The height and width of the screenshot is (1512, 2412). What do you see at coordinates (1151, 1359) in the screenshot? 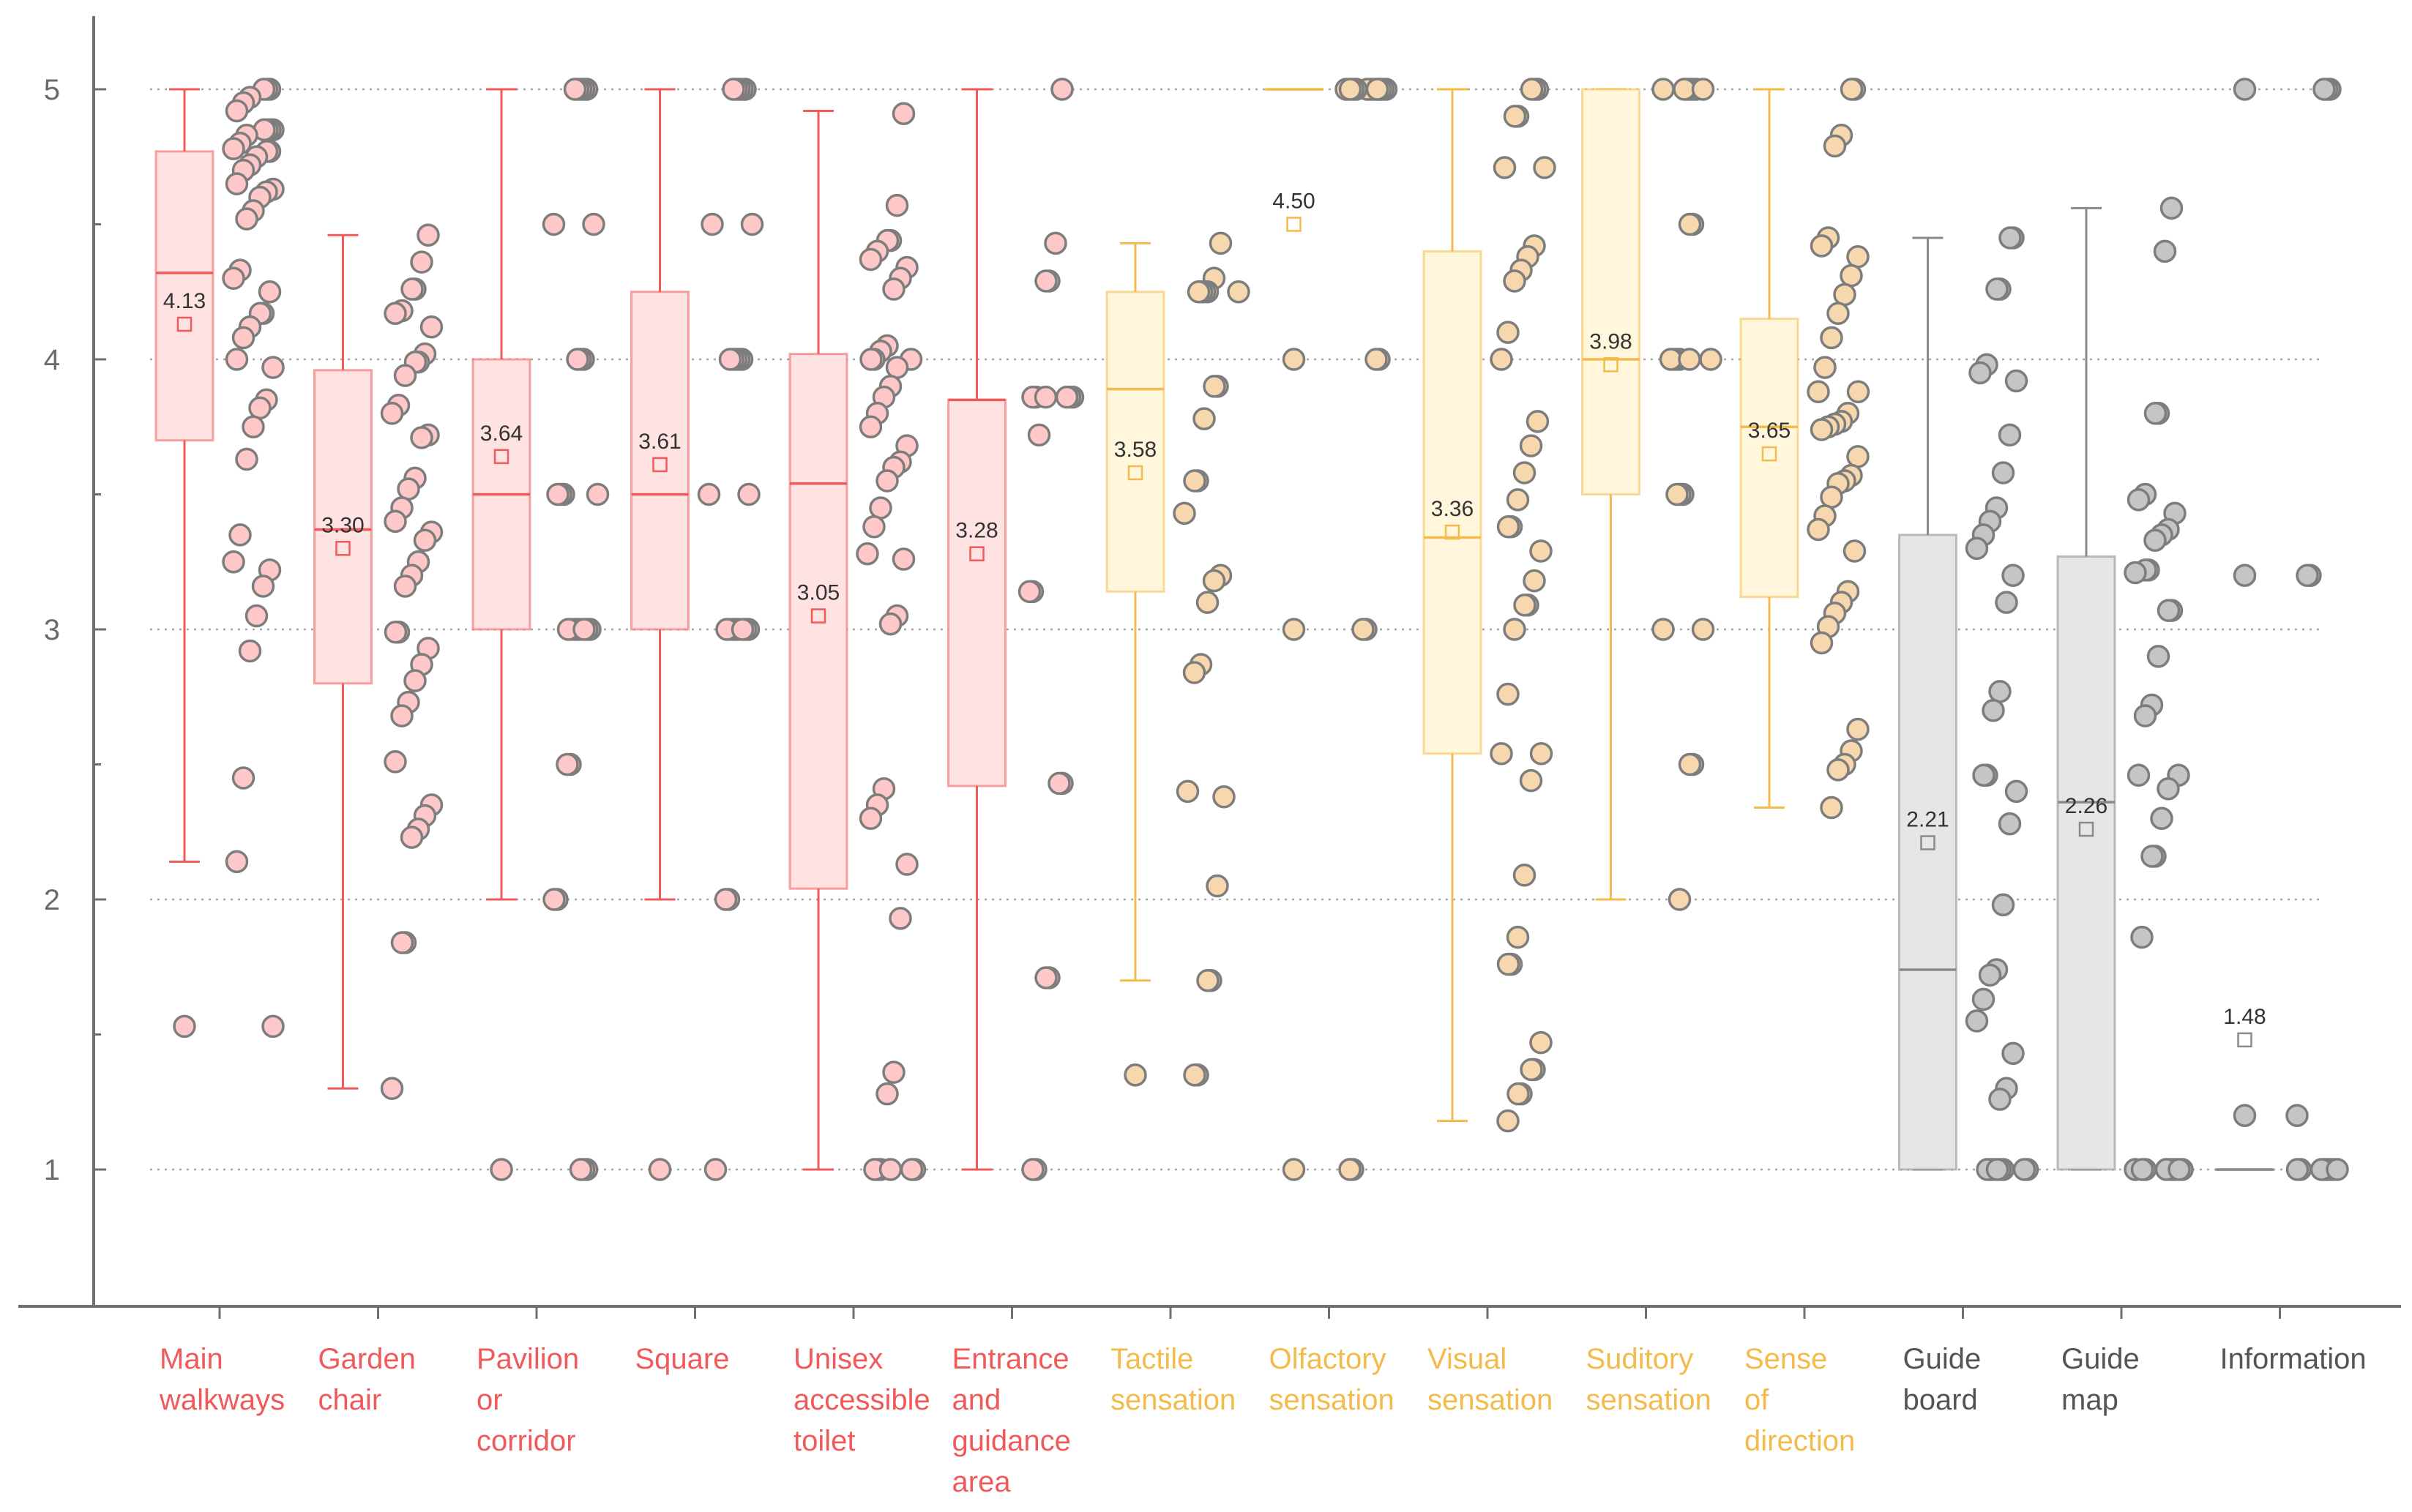
I see `x-tick-label-line: Tactile` at bounding box center [1151, 1359].